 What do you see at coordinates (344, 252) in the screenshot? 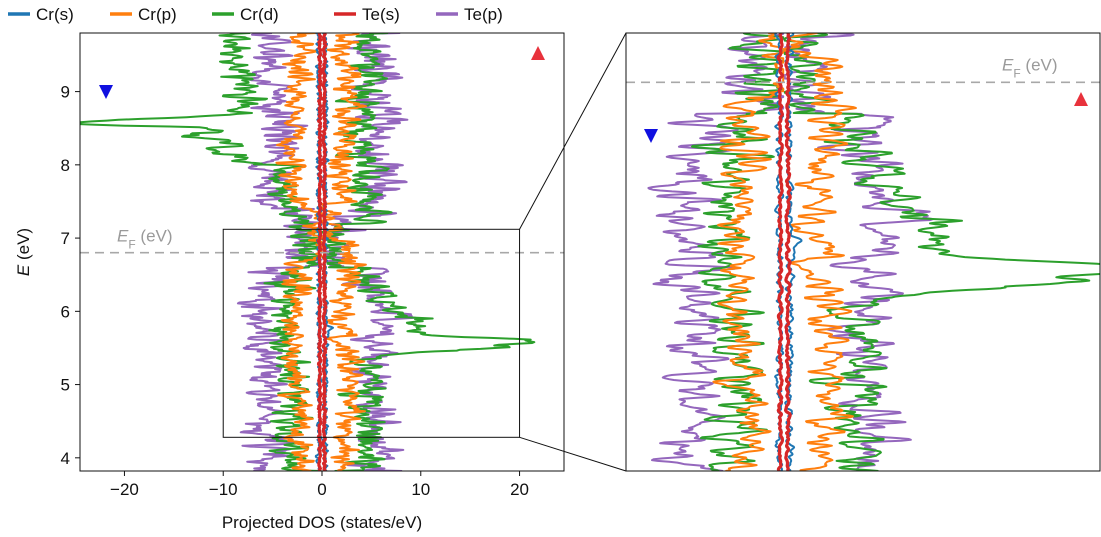
I see `main-series-crp-up` at bounding box center [344, 252].